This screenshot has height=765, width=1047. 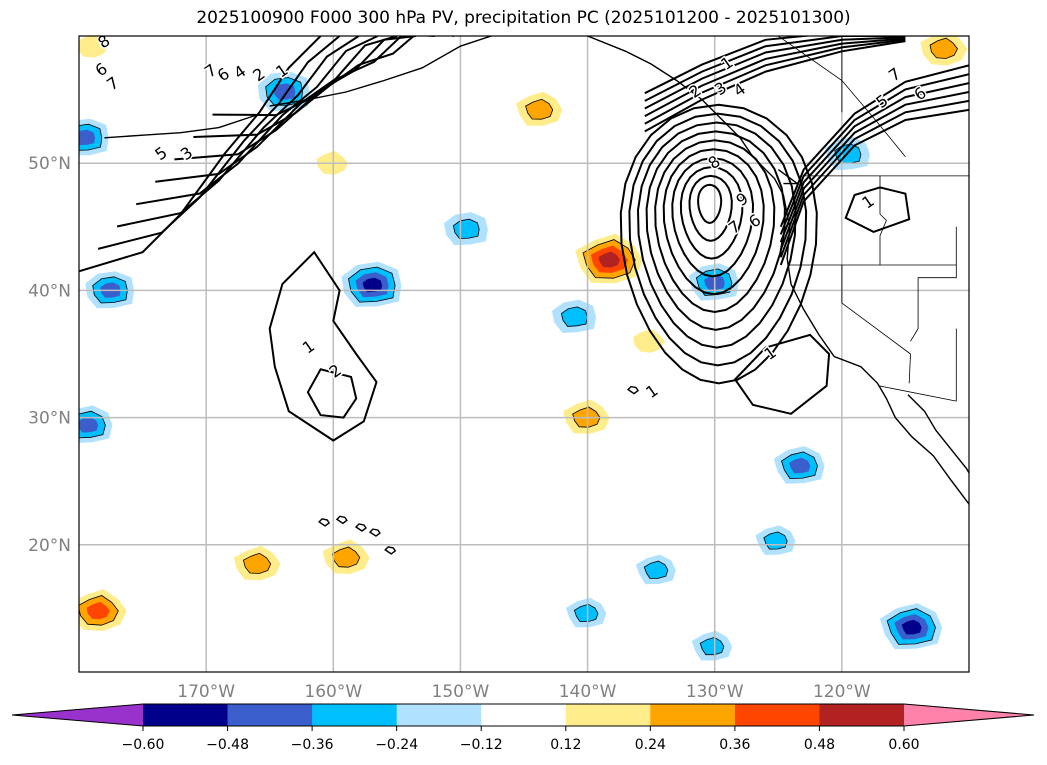 What do you see at coordinates (49, 419) in the screenshot?
I see `lat-tick-label: 30°N` at bounding box center [49, 419].